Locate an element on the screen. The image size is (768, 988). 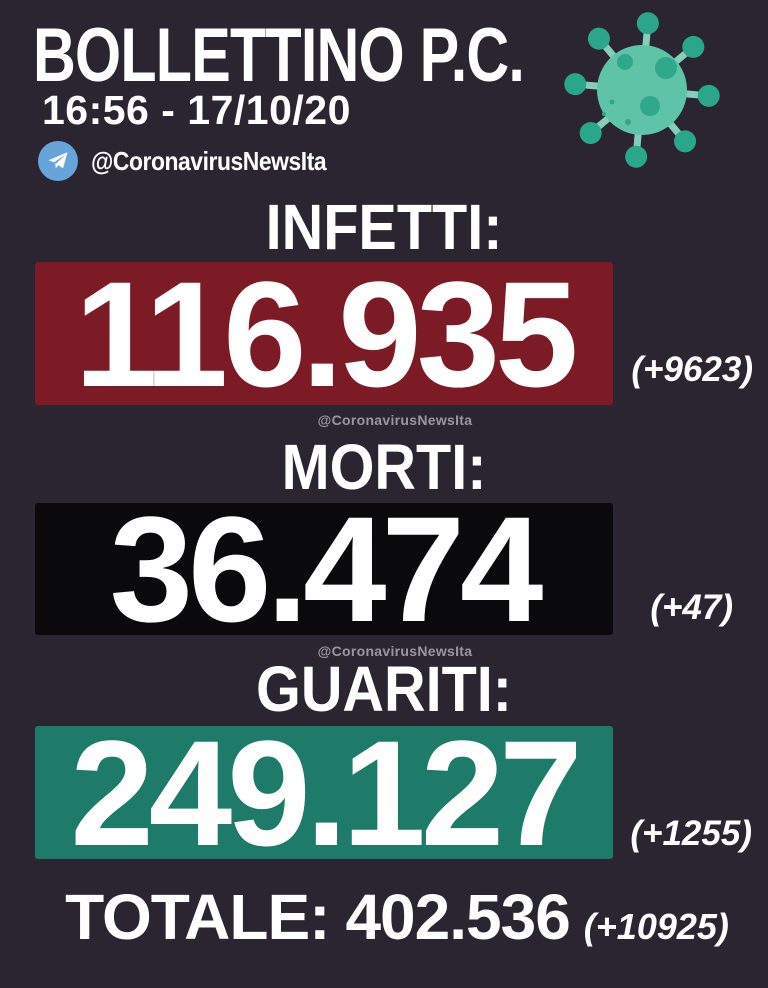
total-label: TOTALE: is located at coordinates (197, 917).